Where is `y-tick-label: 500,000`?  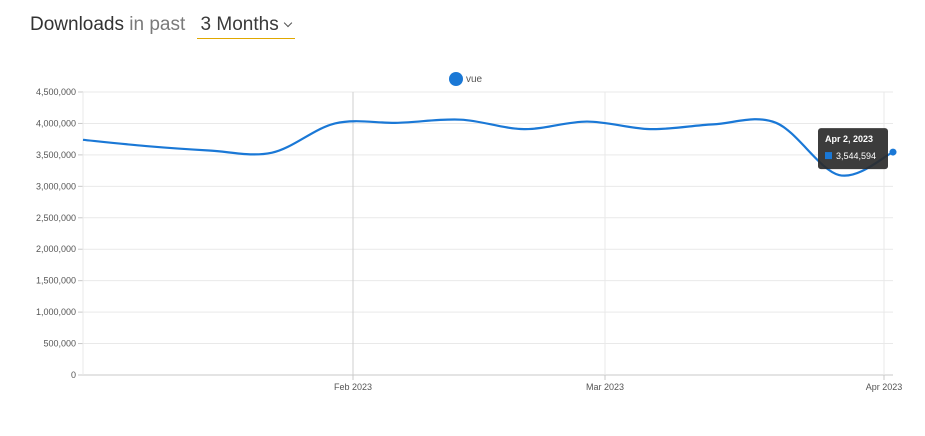 y-tick-label: 500,000 is located at coordinates (59, 344).